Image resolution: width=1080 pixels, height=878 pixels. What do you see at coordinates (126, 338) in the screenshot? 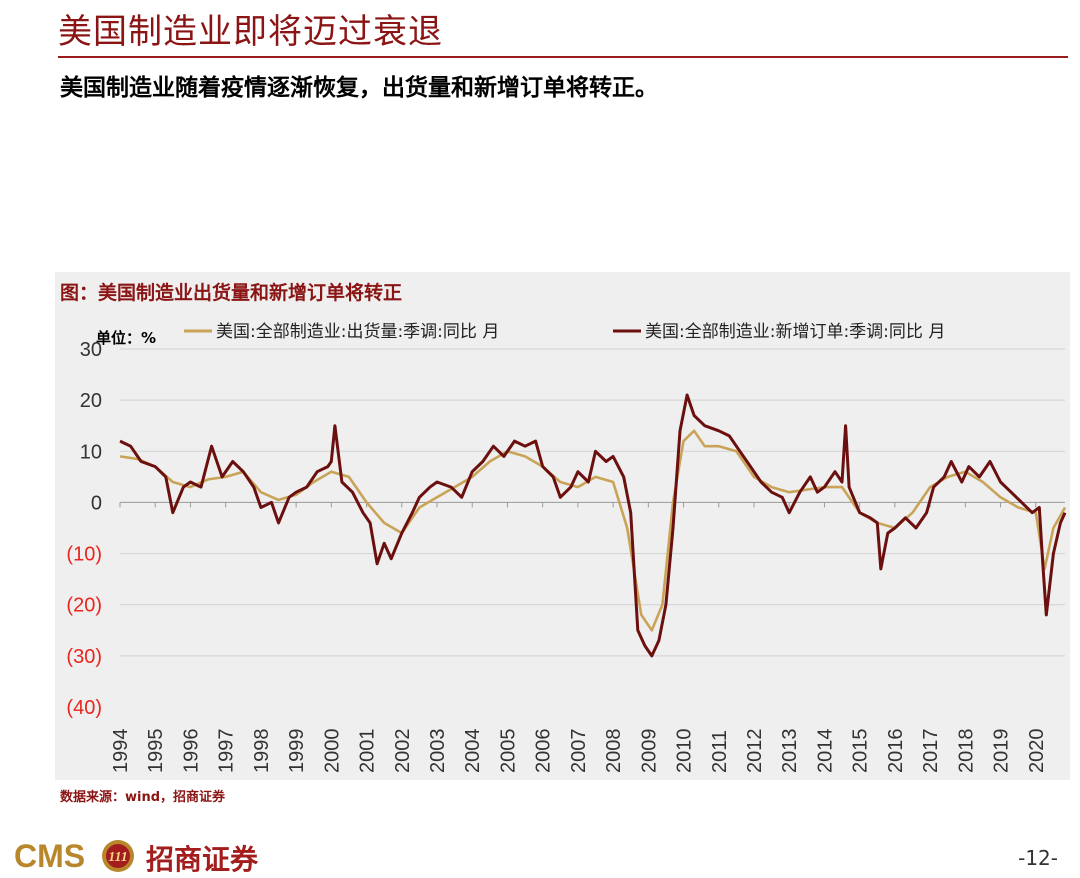
I see `unit-label: 单位：%` at bounding box center [126, 338].